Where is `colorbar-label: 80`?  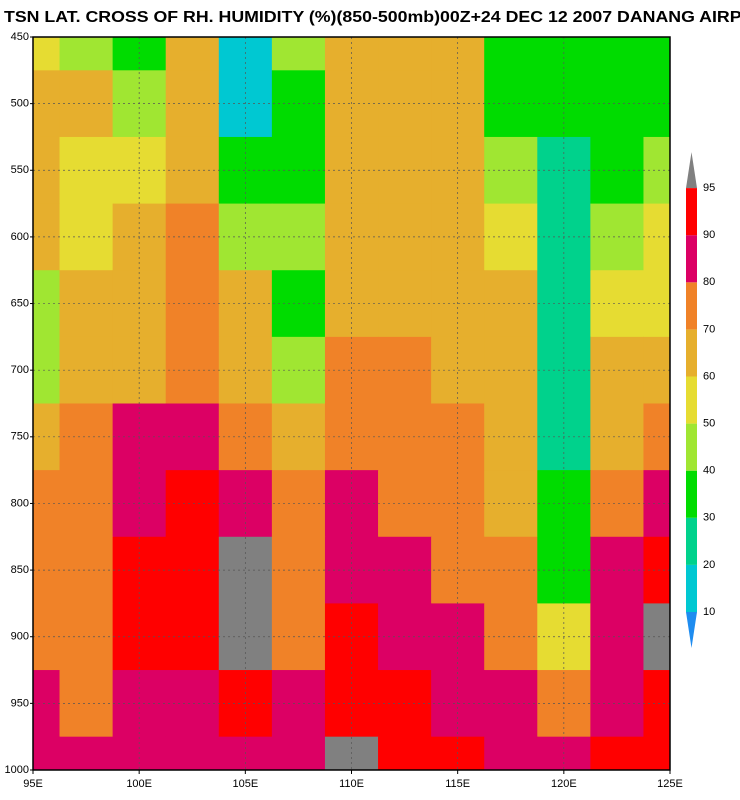 colorbar-label: 80 is located at coordinates (709, 282).